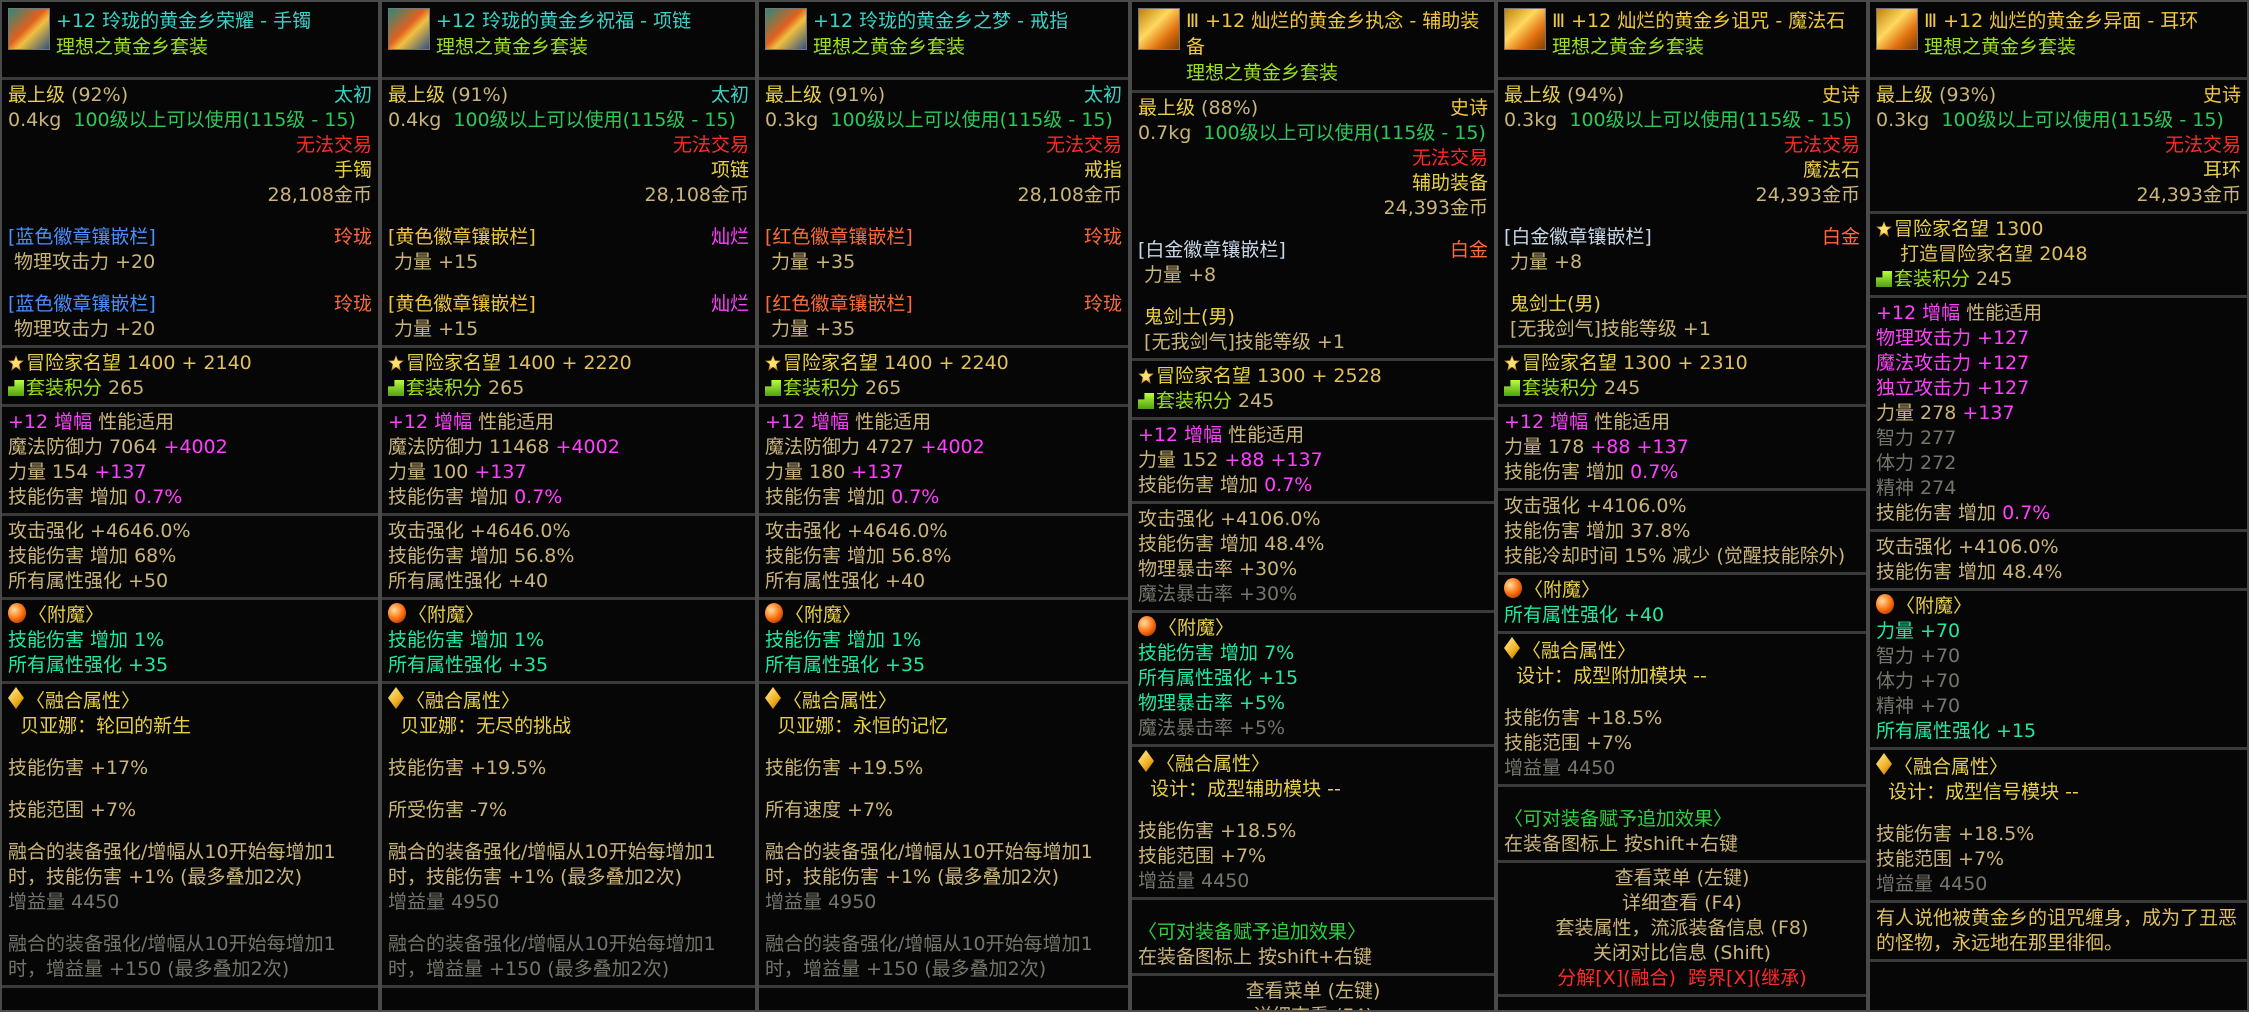  What do you see at coordinates (1313, 317) in the screenshot?
I see `line-left: 鬼剑士(男)` at bounding box center [1313, 317].